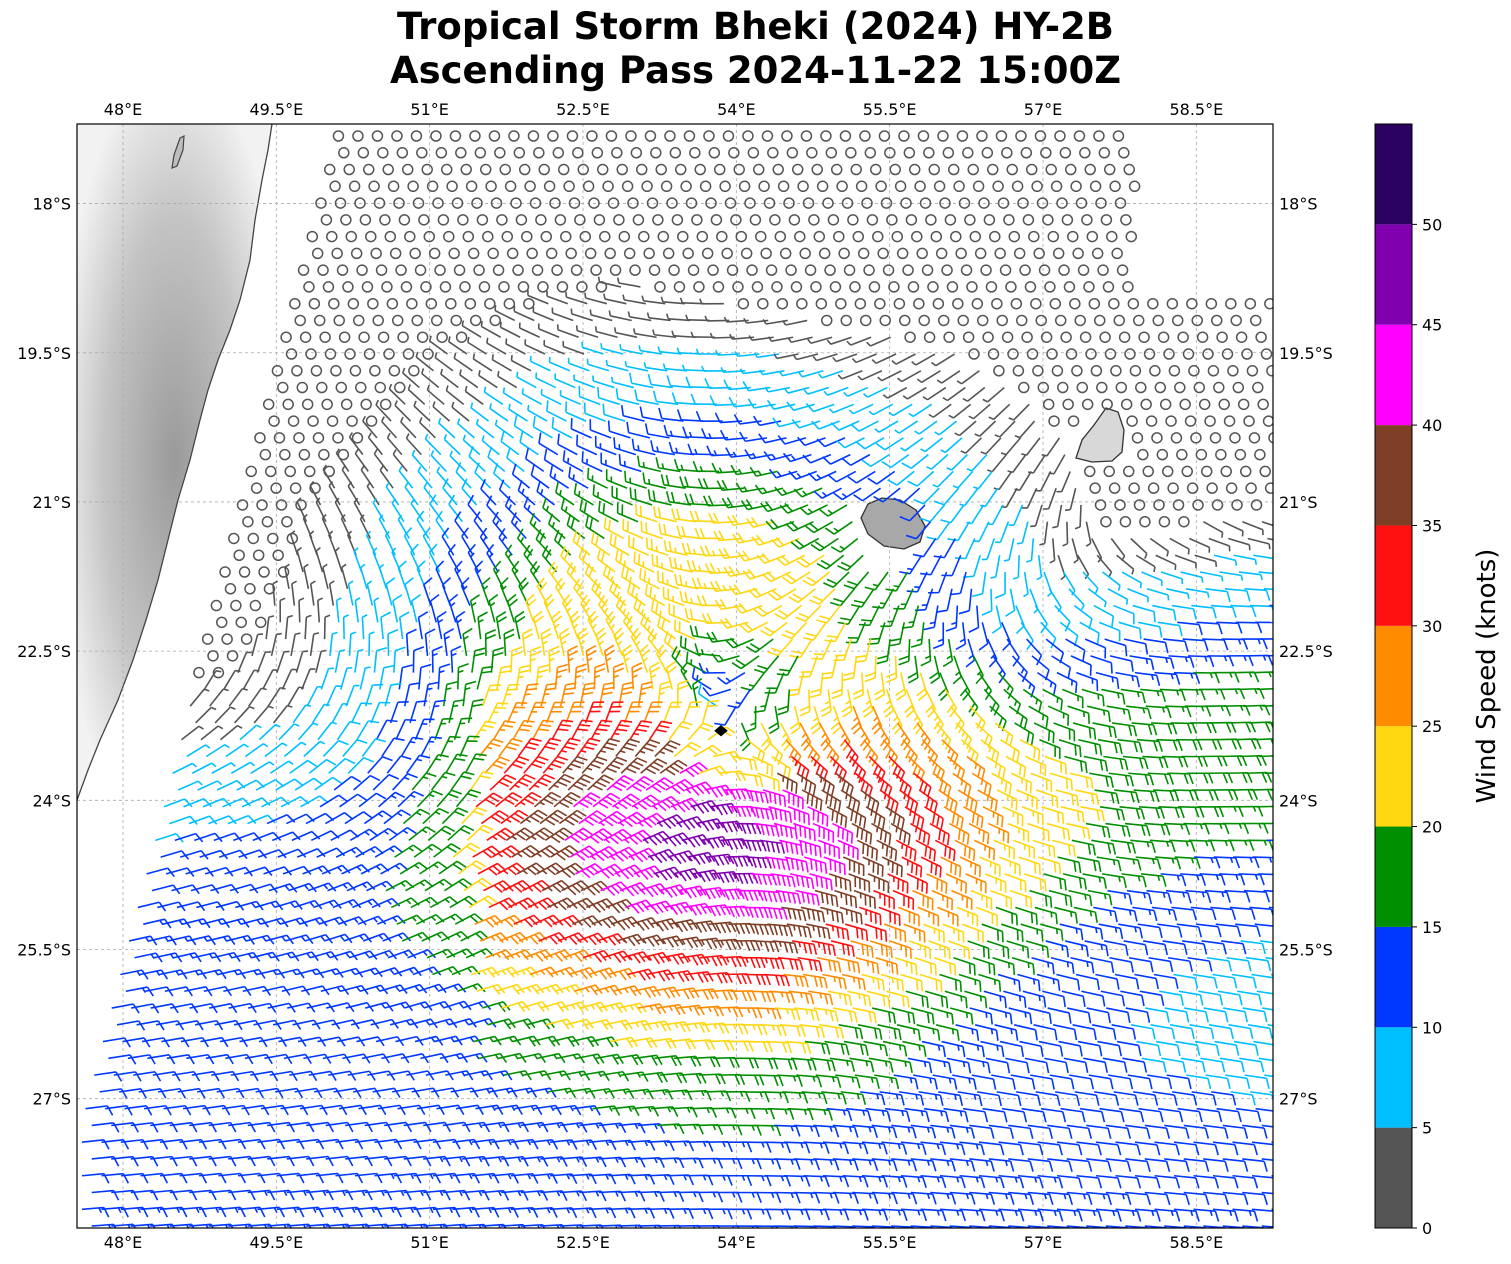 This screenshot has width=1511, height=1264. What do you see at coordinates (1306, 353) in the screenshot?
I see `lat-tick-label-right: 19.5°S` at bounding box center [1306, 353].